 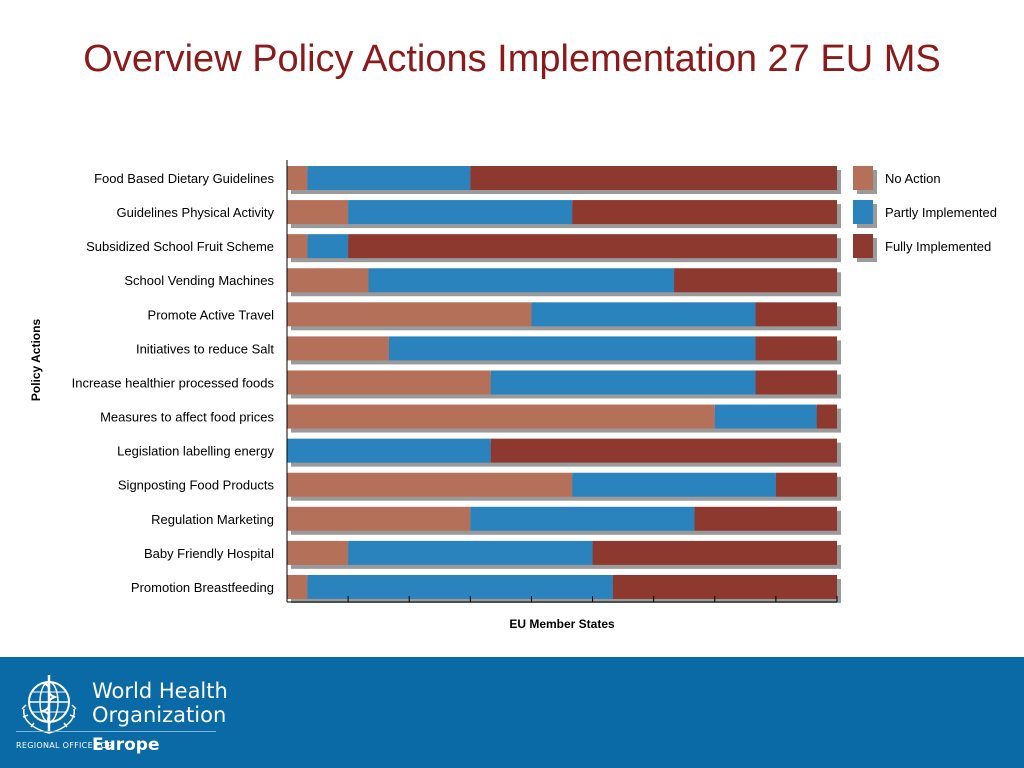 I want to click on legend-swatch-partly-implemented, so click(x=863, y=212).